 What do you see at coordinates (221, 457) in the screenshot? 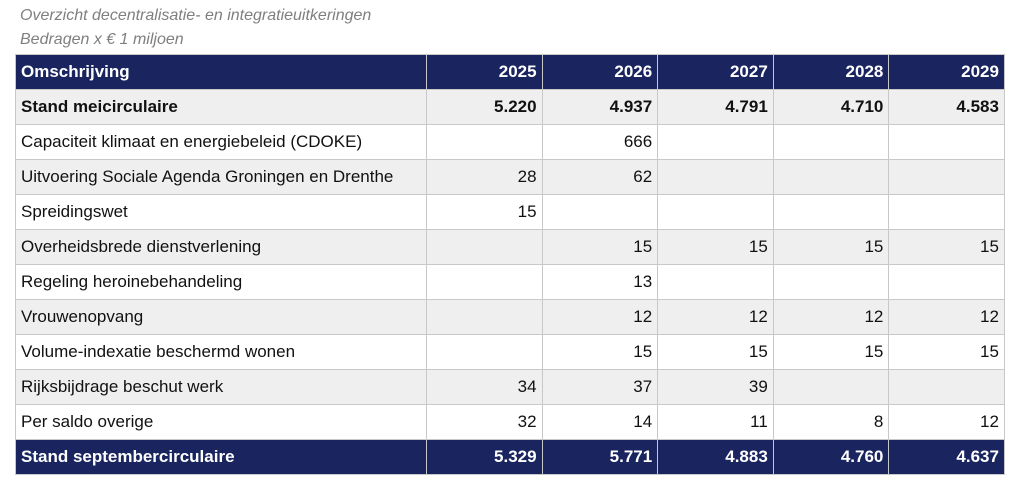
I see `total-label: Stand septembercirculaire` at bounding box center [221, 457].